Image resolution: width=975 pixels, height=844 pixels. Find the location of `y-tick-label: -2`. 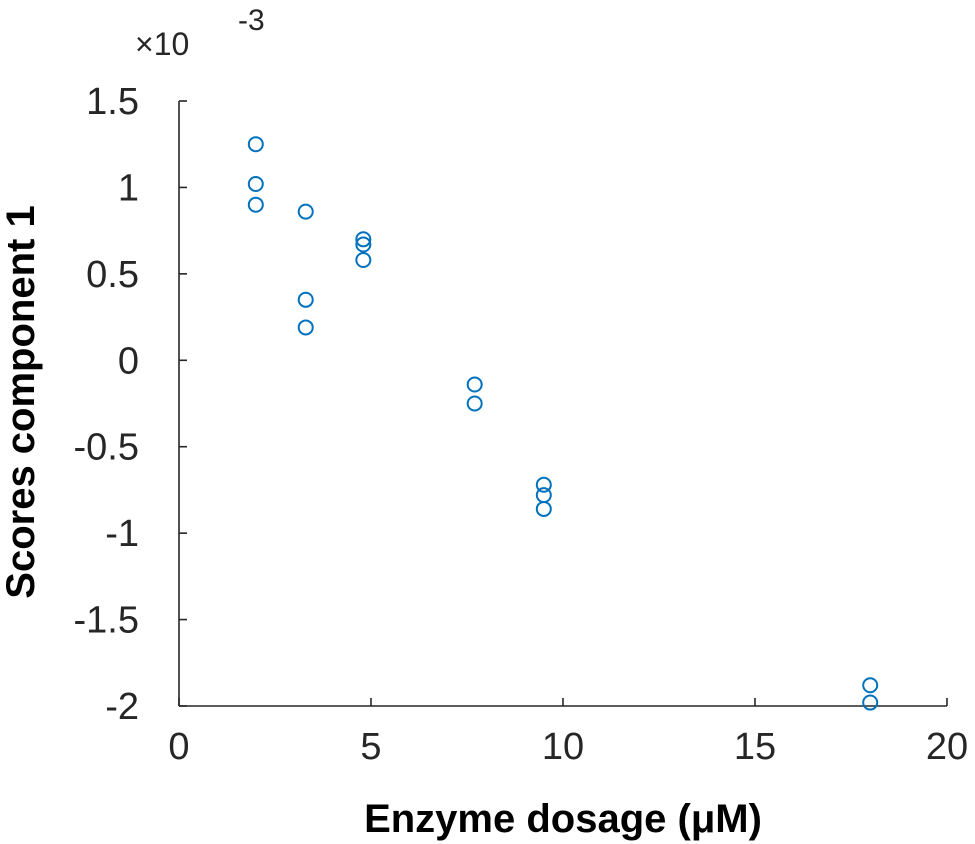

y-tick-label: -2 is located at coordinates (122, 707).